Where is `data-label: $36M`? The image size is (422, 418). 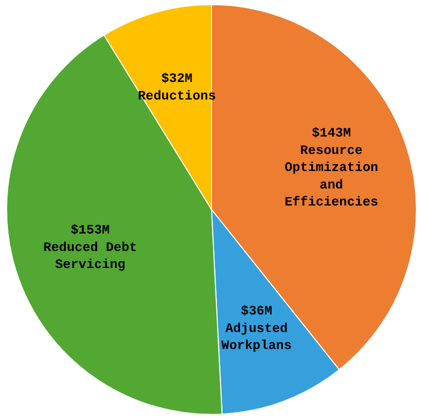 data-label: $36M is located at coordinates (256, 311).